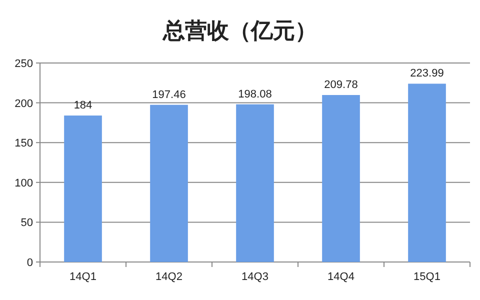 The image size is (480, 300). What do you see at coordinates (23, 144) in the screenshot?
I see `y-tick-label: 150` at bounding box center [23, 144].